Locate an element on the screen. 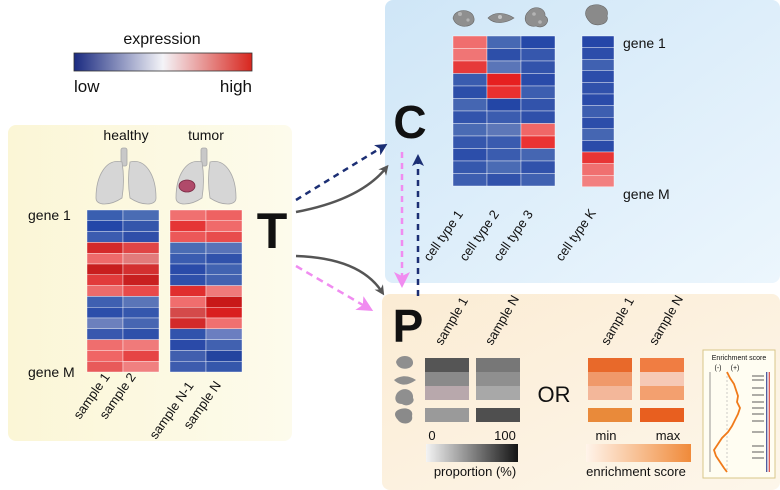 Image resolution: width=780 pixels, height=490 pixels. heatmap-cell-types is located at coordinates (504, 111).